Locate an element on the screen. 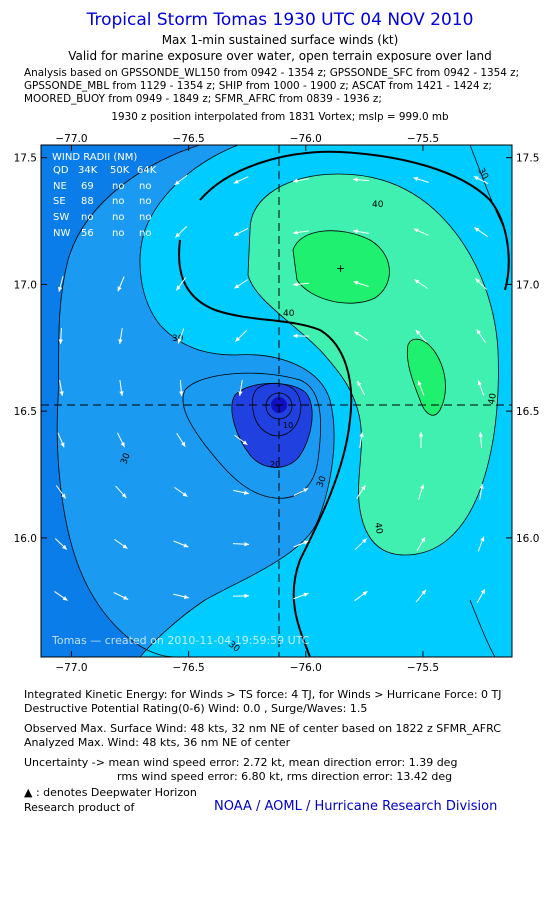 The height and width of the screenshot is (915, 560). wind-radii-cell: 88 is located at coordinates (87, 201).